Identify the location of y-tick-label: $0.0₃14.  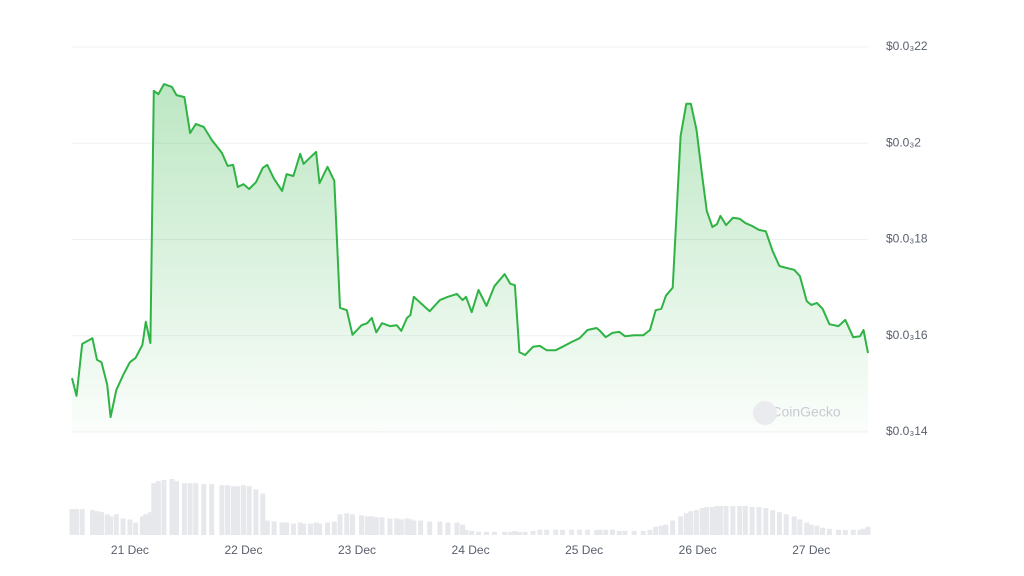
(907, 431).